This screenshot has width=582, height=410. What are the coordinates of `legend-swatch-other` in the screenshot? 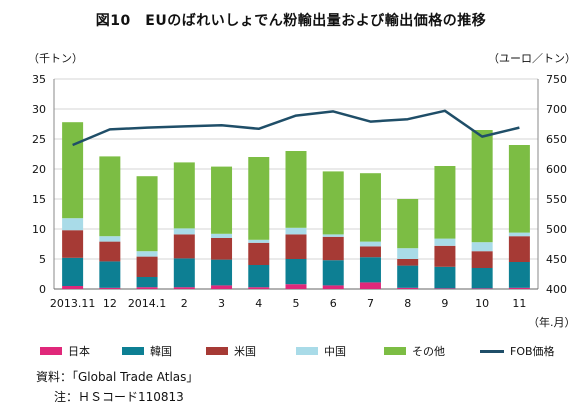 It's located at (395, 351).